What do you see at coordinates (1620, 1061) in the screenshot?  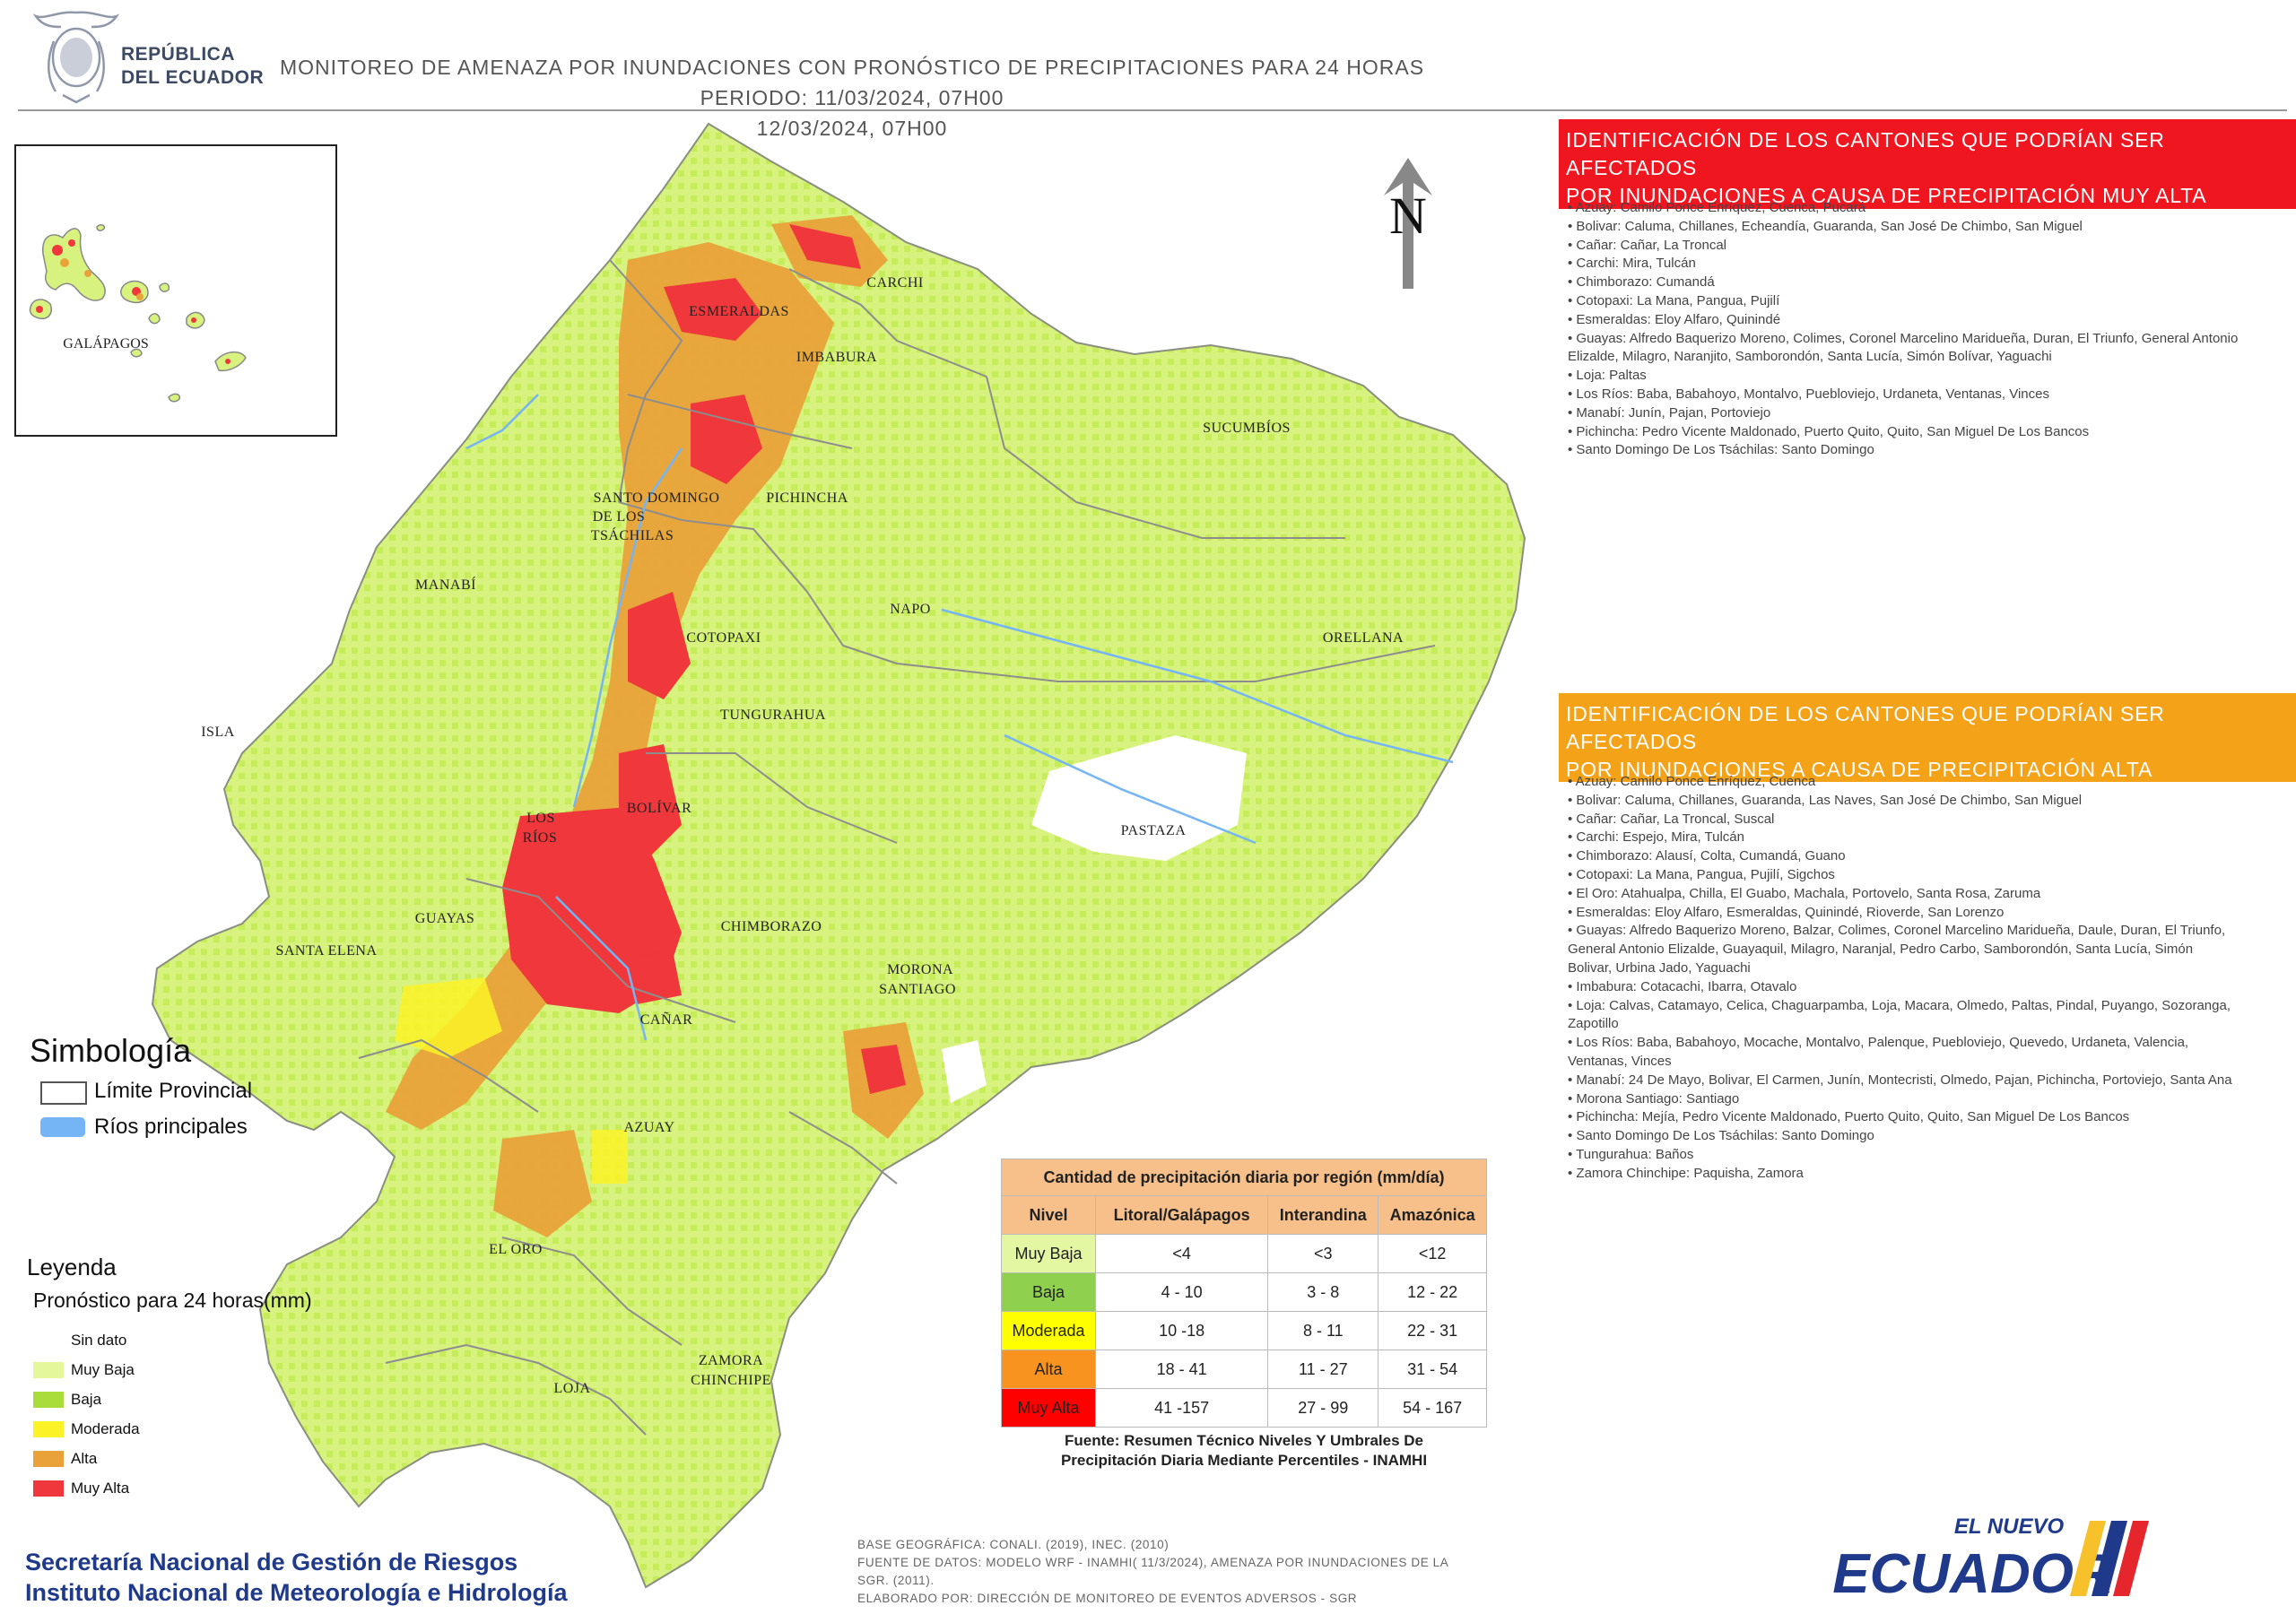 I see `list-item-continued: Ventanas, Vinces` at bounding box center [1620, 1061].